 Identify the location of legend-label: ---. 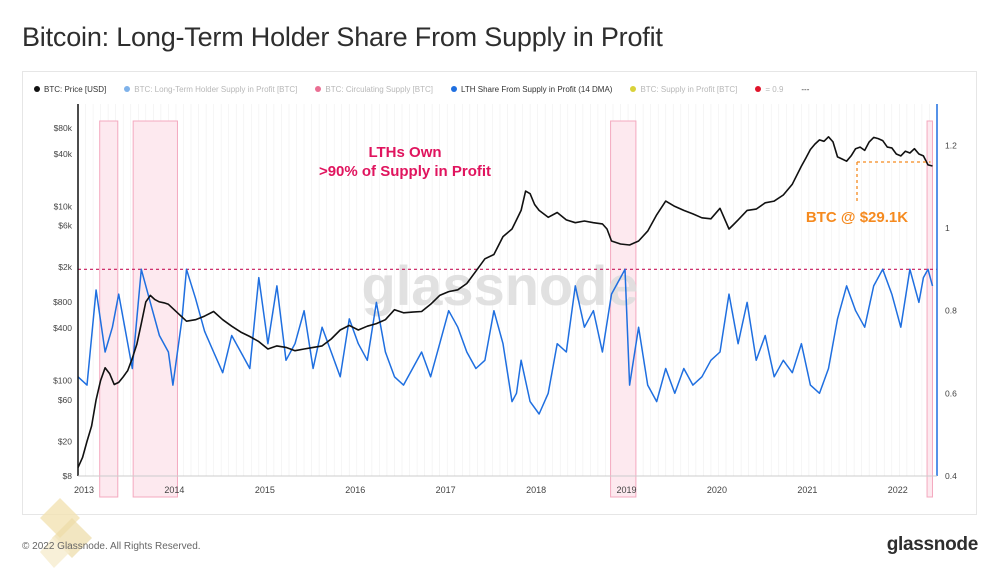
(805, 89).